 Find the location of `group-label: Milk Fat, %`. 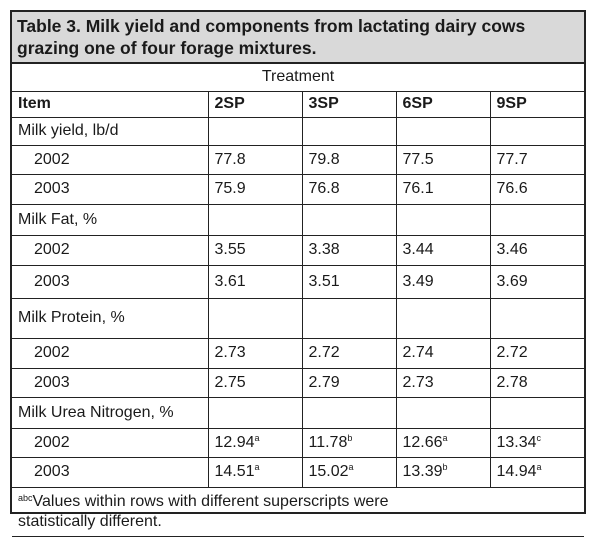

group-label: Milk Fat, % is located at coordinates (110, 219).